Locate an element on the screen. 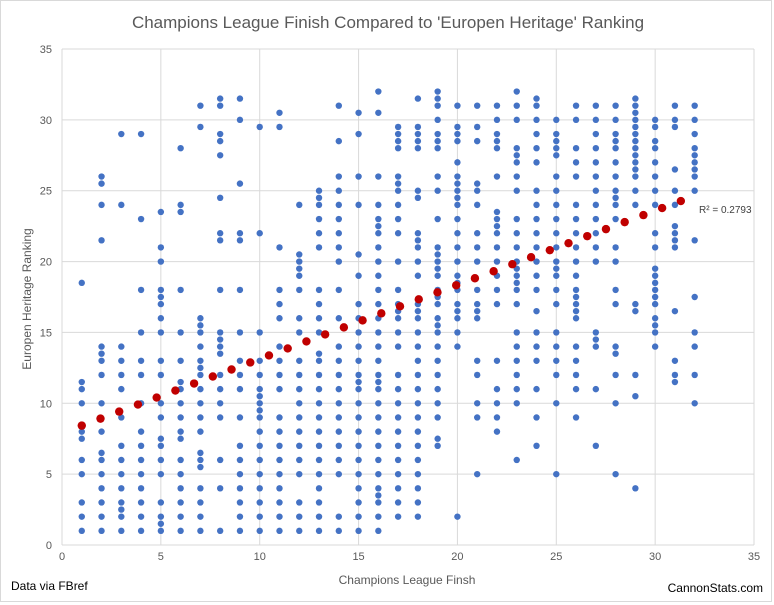 The width and height of the screenshot is (774, 605). x-tick-label: 5 is located at coordinates (161, 557).